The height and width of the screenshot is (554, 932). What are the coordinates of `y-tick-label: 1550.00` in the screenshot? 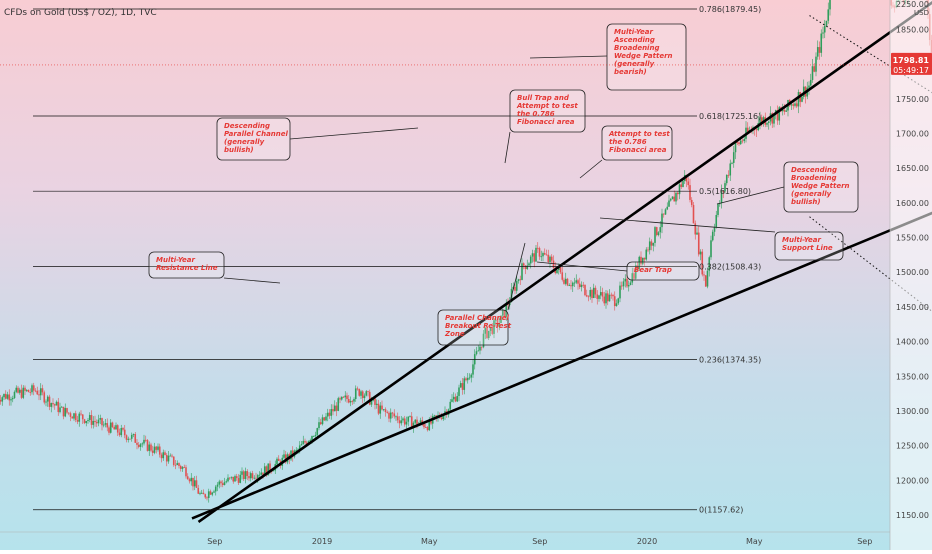 It's located at (912, 238).